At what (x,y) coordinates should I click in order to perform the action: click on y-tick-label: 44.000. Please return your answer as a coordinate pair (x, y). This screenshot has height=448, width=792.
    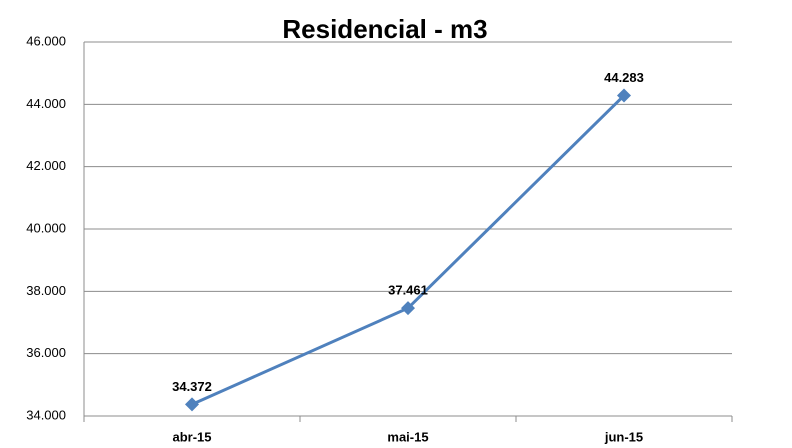
    Looking at the image, I should click on (46, 103).